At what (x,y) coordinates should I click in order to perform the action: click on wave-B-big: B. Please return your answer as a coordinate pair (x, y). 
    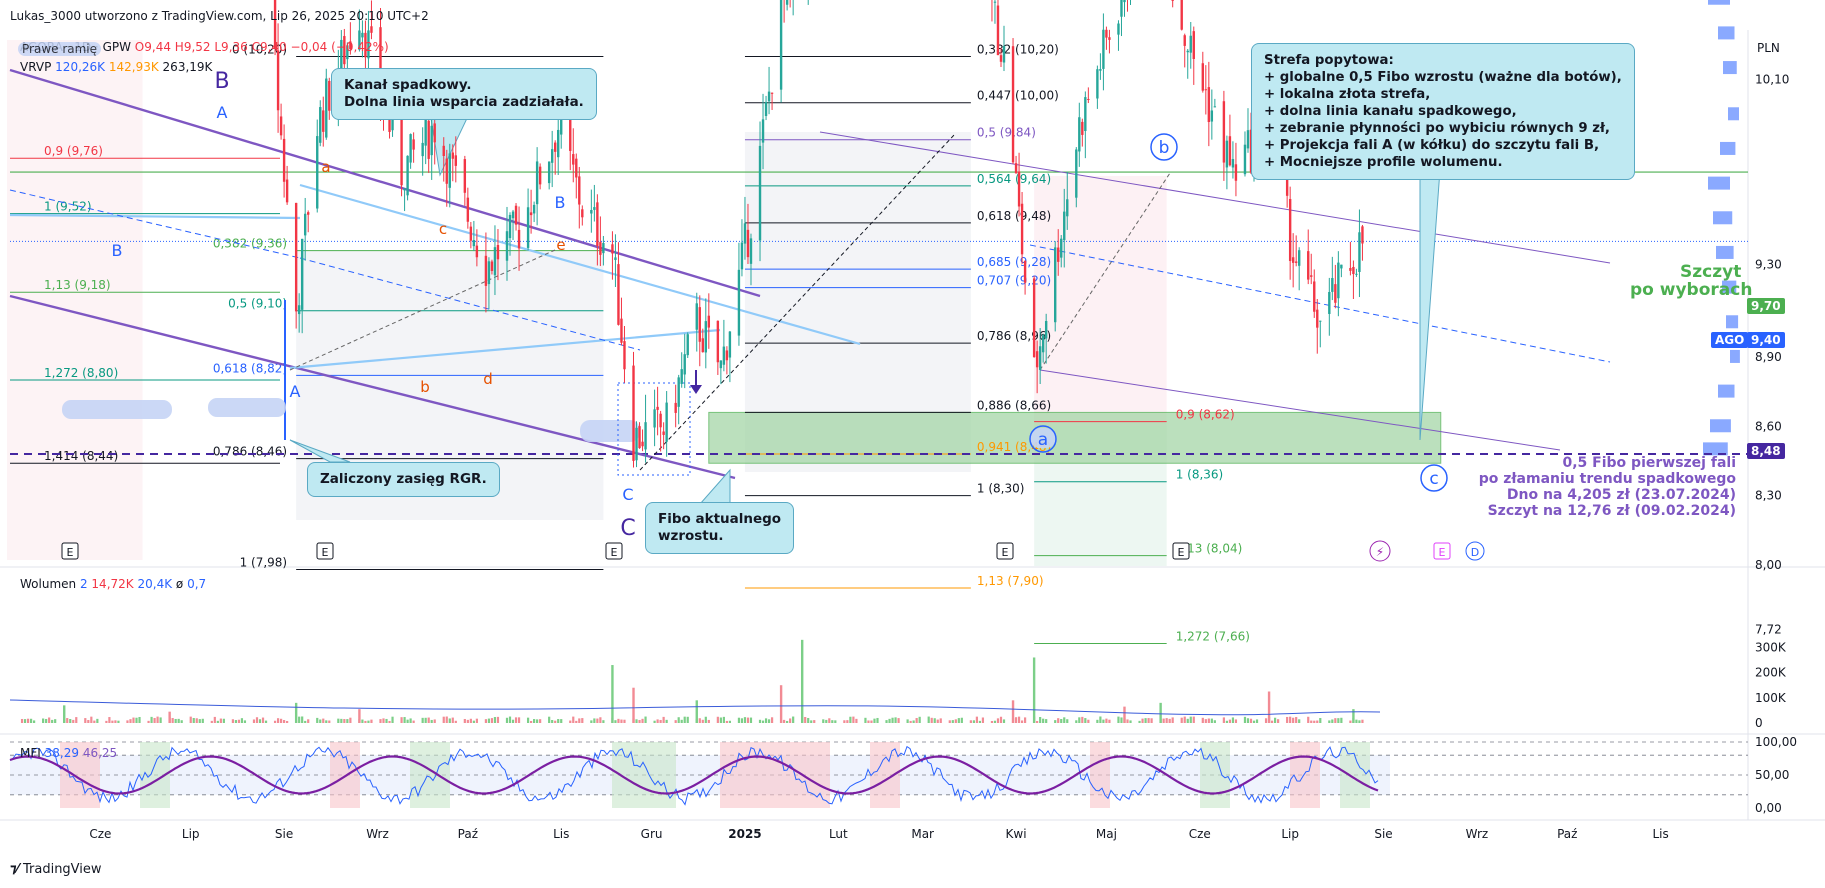
    Looking at the image, I should click on (221, 81).